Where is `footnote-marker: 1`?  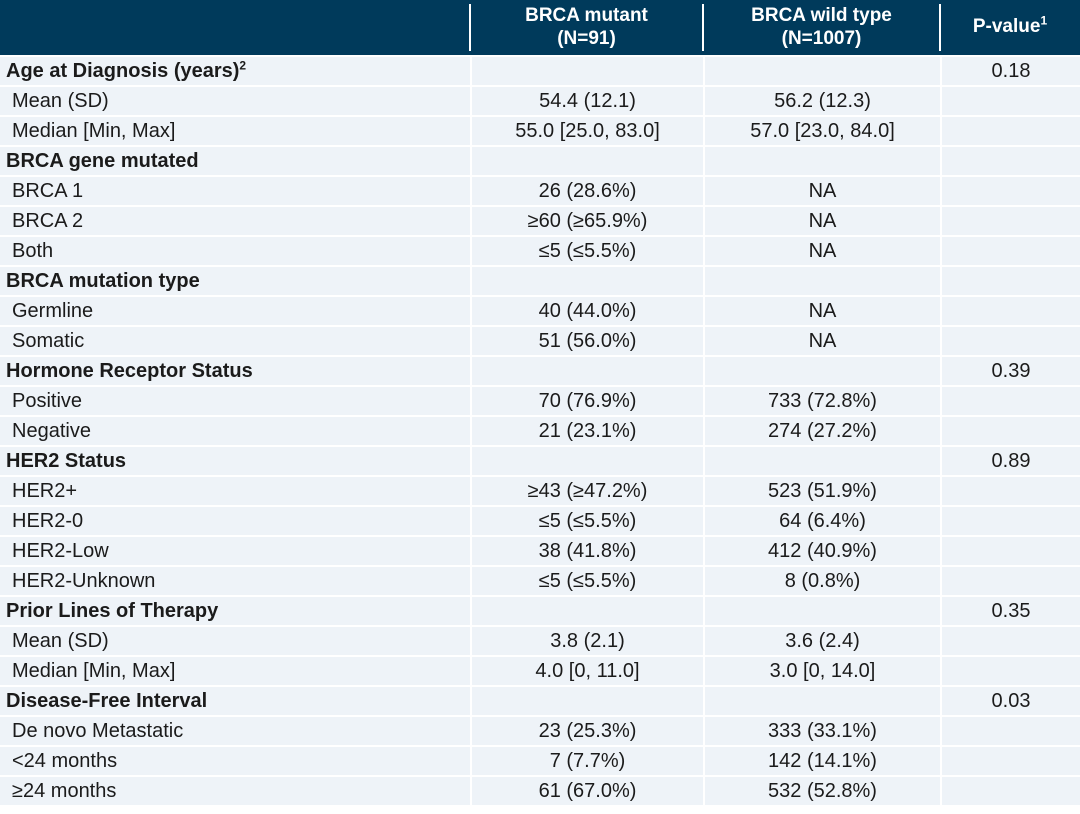 footnote-marker: 1 is located at coordinates (1044, 20).